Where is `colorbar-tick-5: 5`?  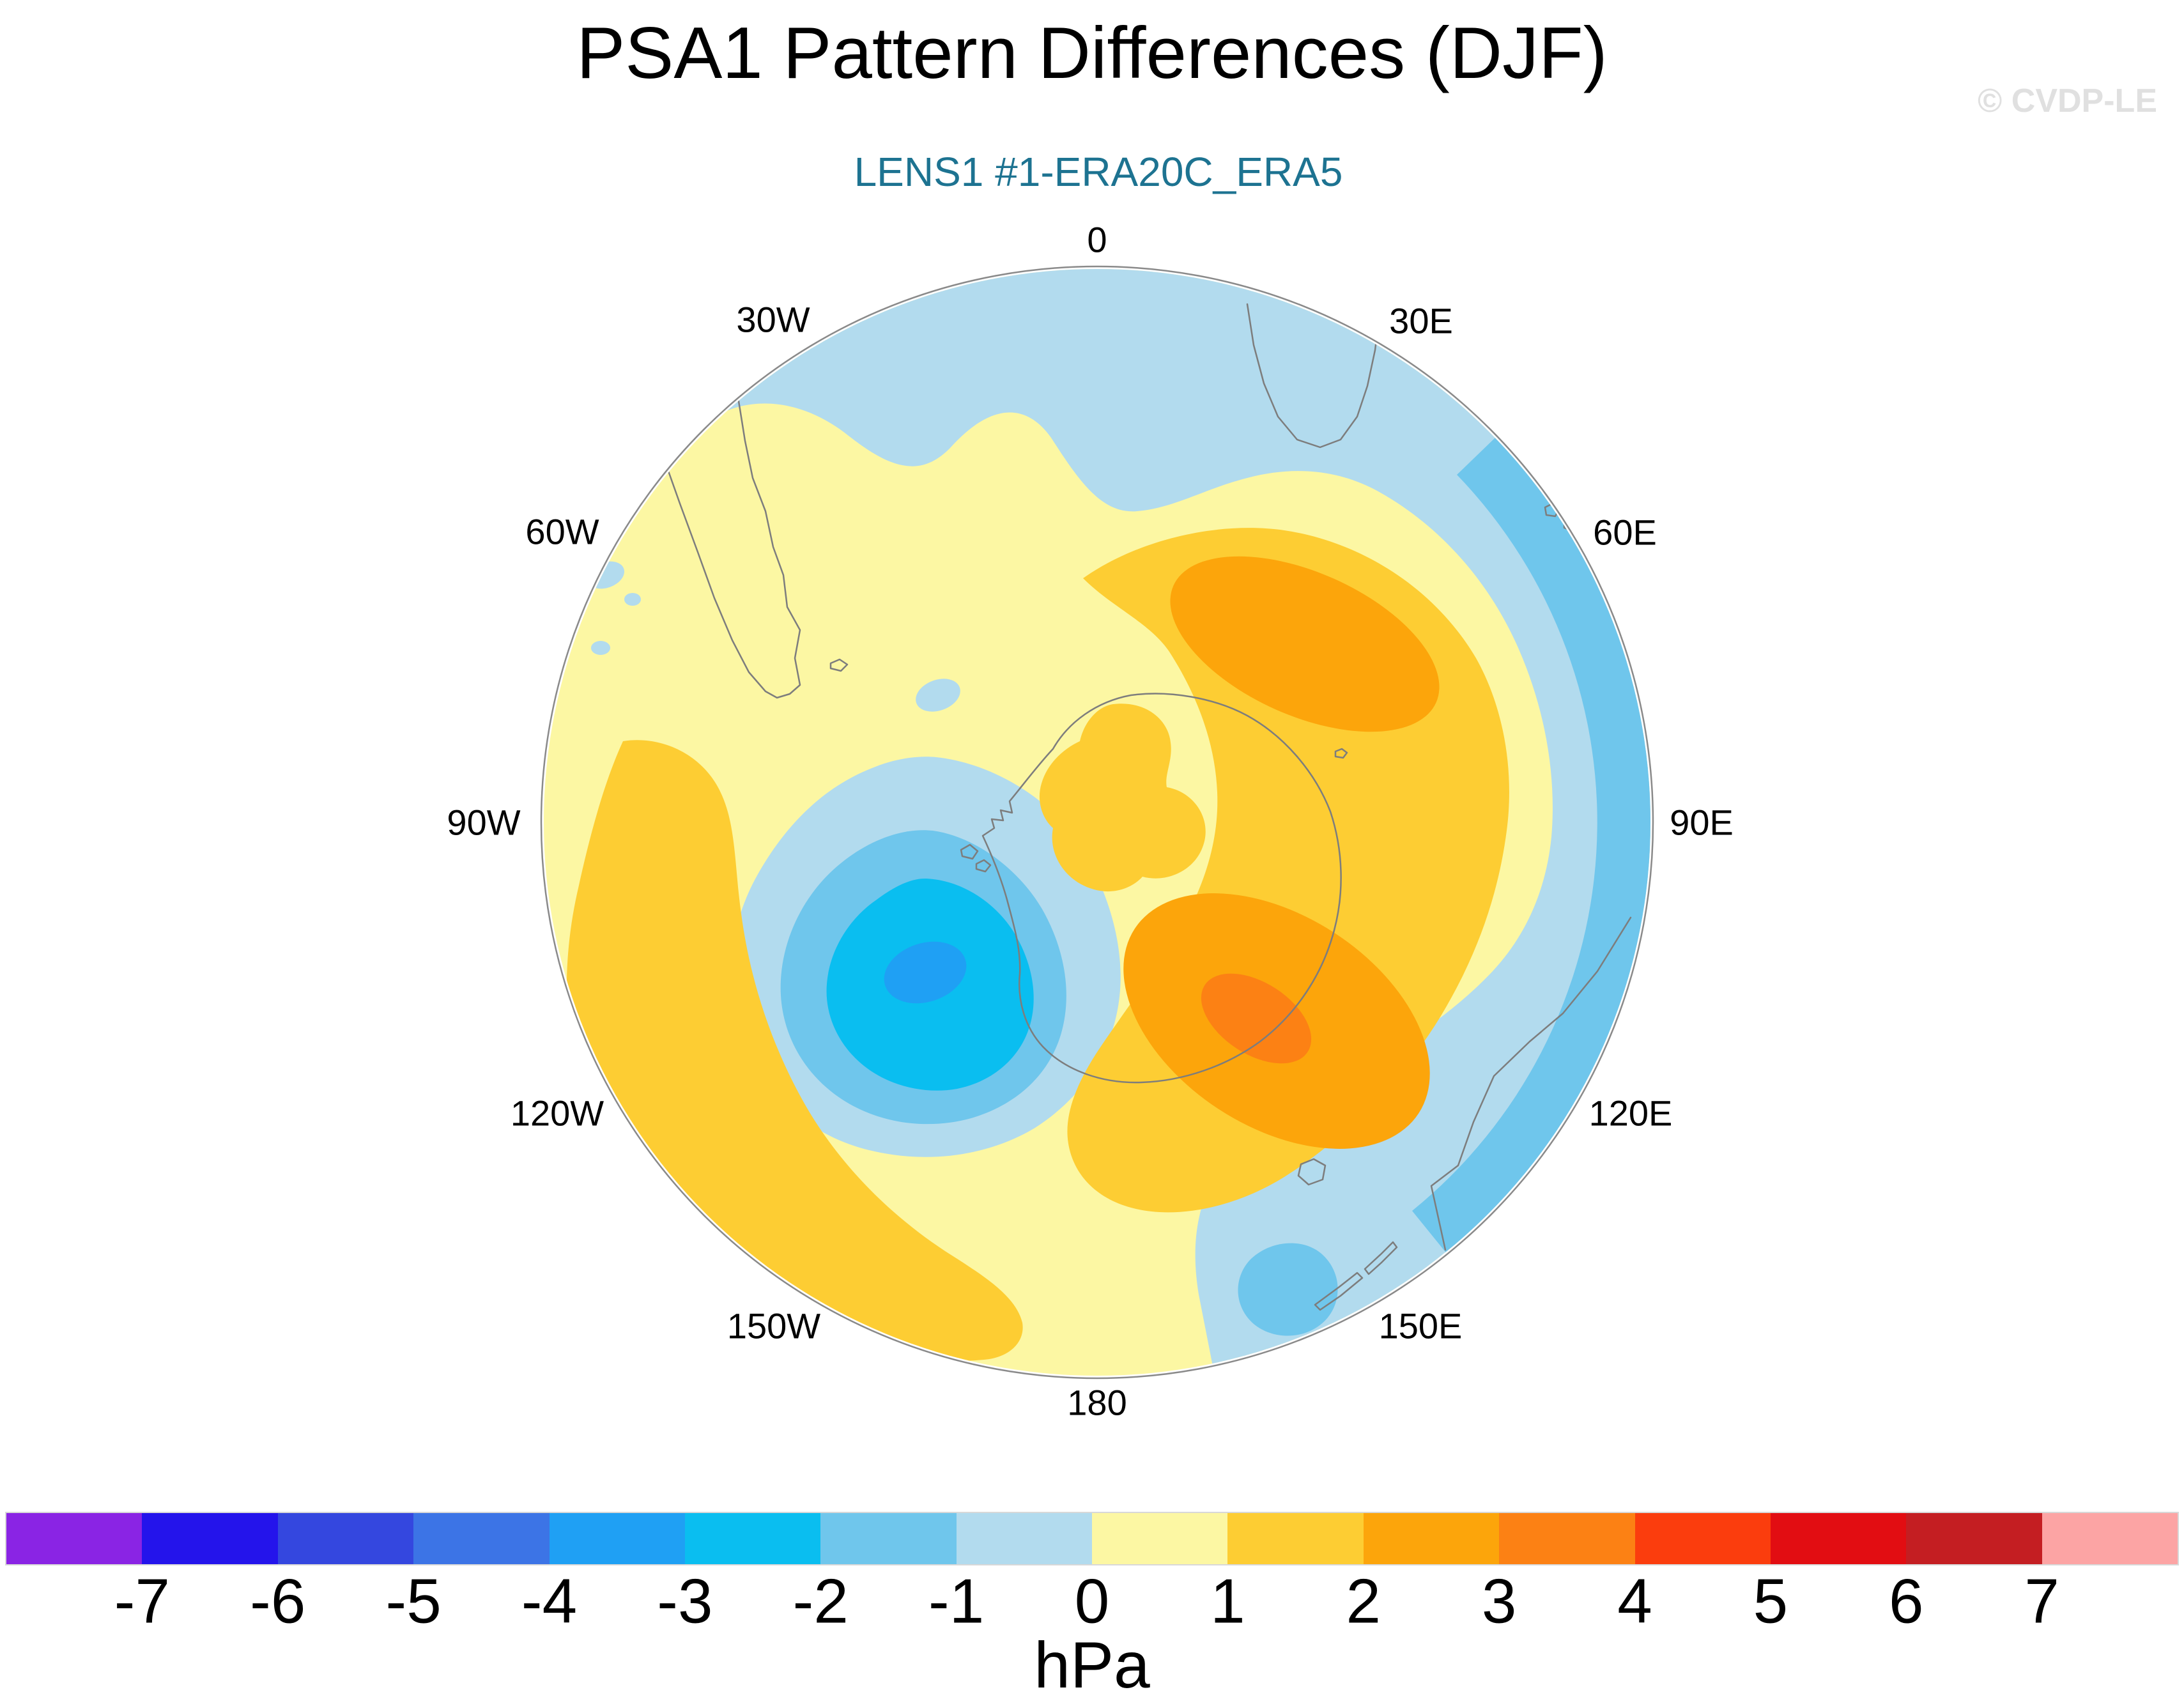
colorbar-tick-5: 5 is located at coordinates (1770, 1600).